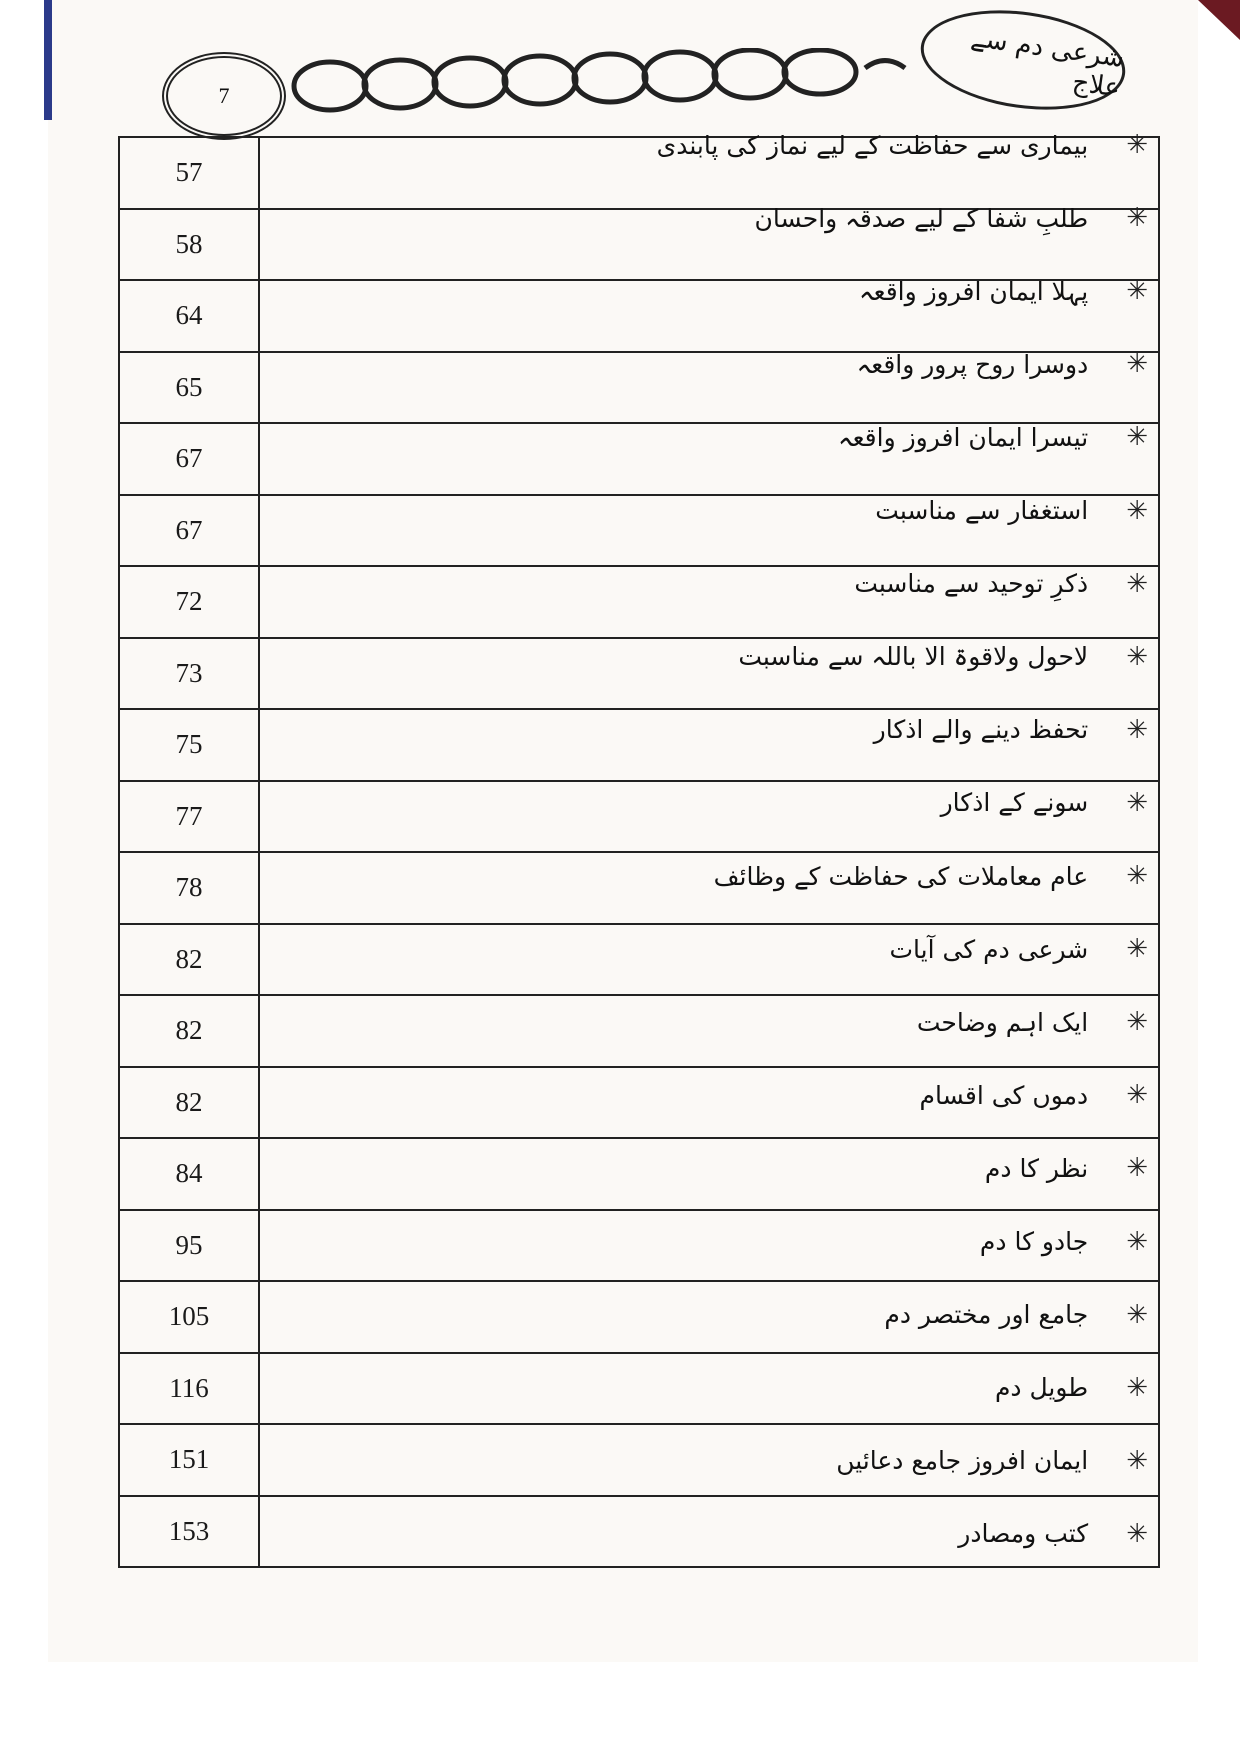  I want to click on toc-entry: ✳ ایمان افروز جامع دعائیں, so click(992, 1461).